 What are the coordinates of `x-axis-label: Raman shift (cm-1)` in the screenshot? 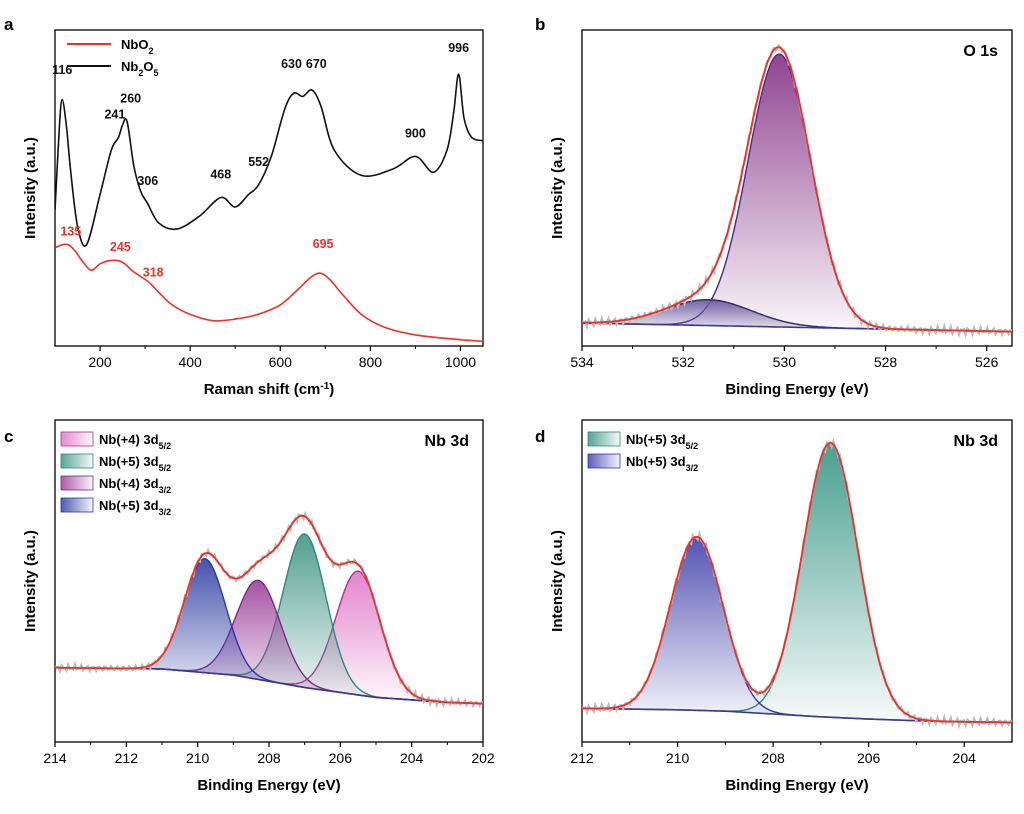 It's located at (269, 390).